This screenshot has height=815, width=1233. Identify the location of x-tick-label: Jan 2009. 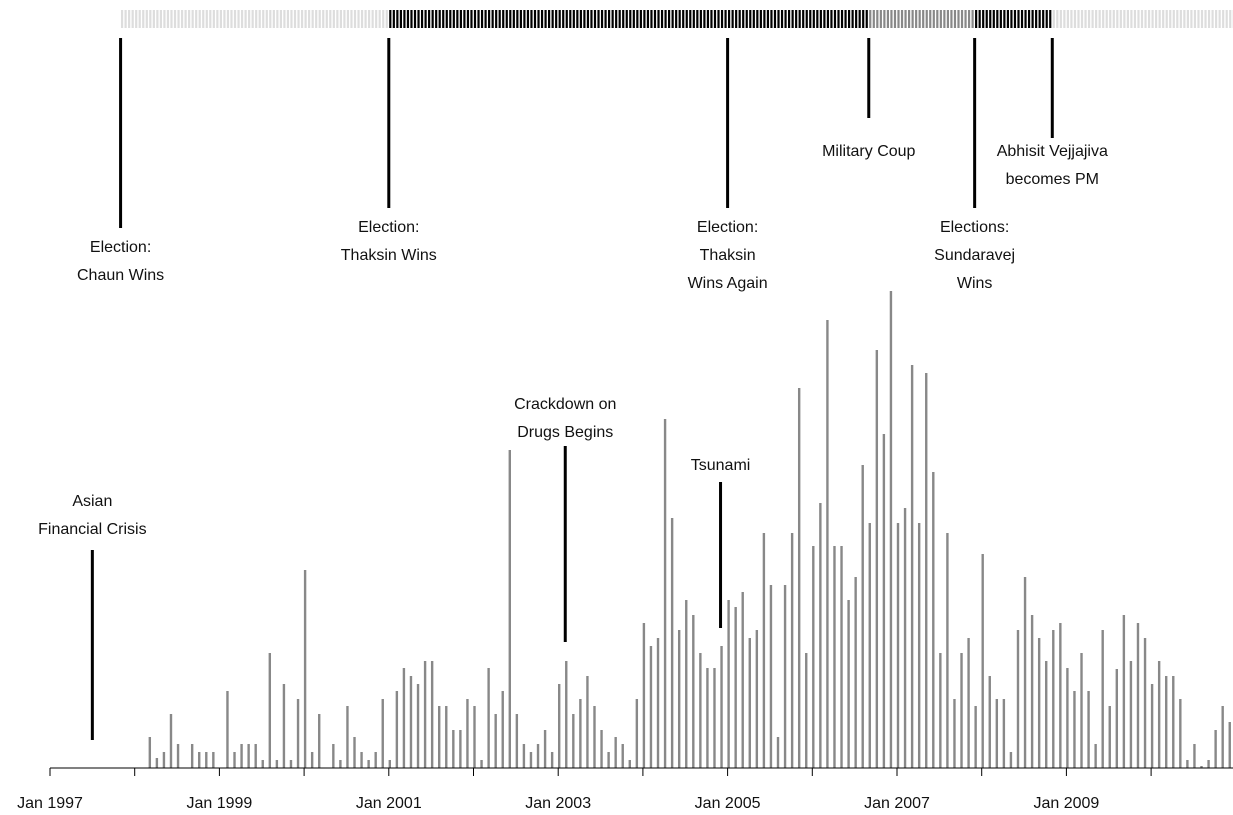
(1066, 803).